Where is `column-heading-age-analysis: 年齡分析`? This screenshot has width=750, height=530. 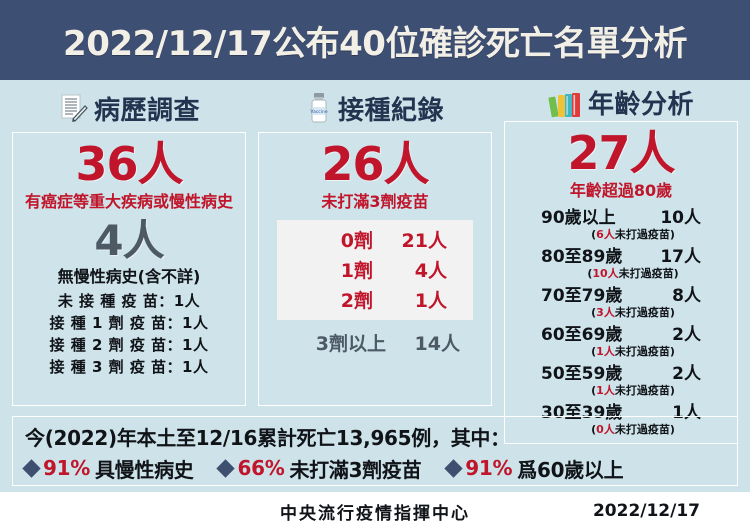 column-heading-age-analysis: 年齡分析 is located at coordinates (621, 102).